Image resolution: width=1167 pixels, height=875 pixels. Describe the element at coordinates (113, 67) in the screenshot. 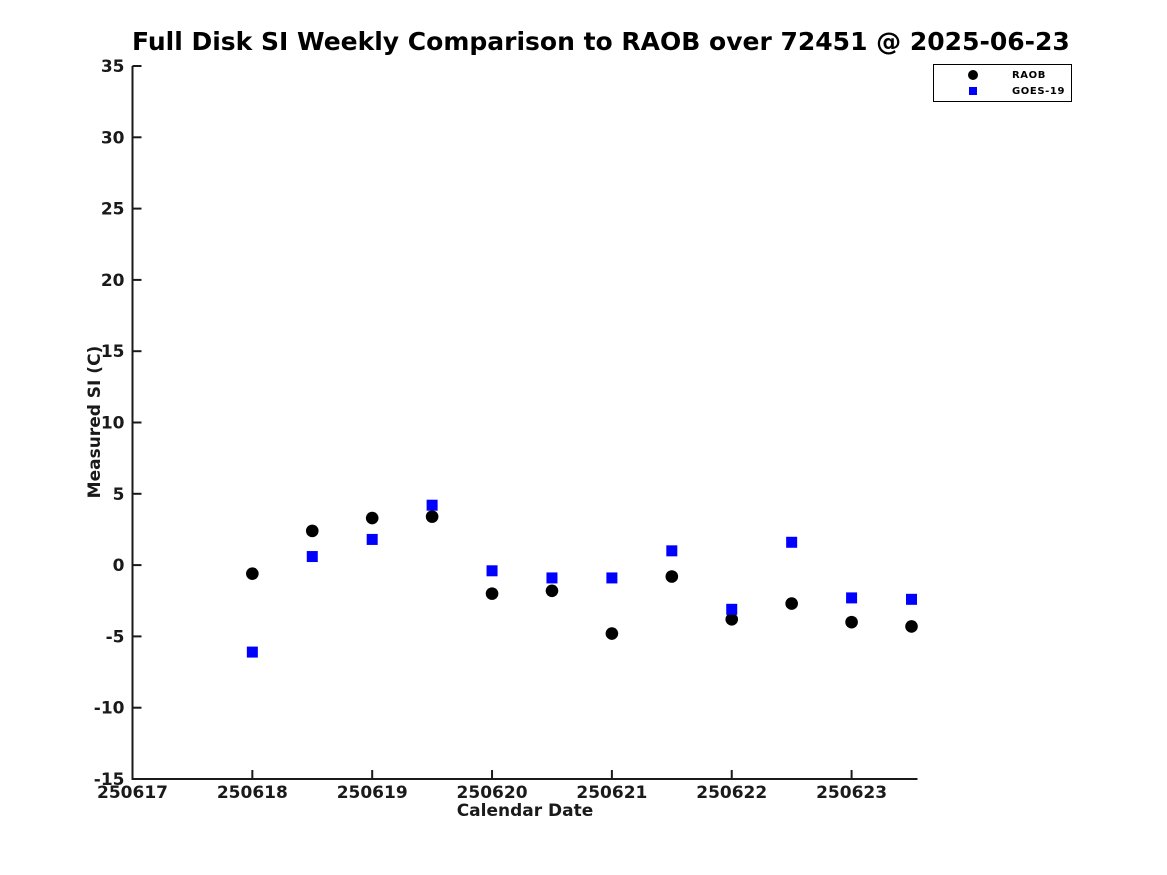

I see `y-tick-label: 35` at that location.